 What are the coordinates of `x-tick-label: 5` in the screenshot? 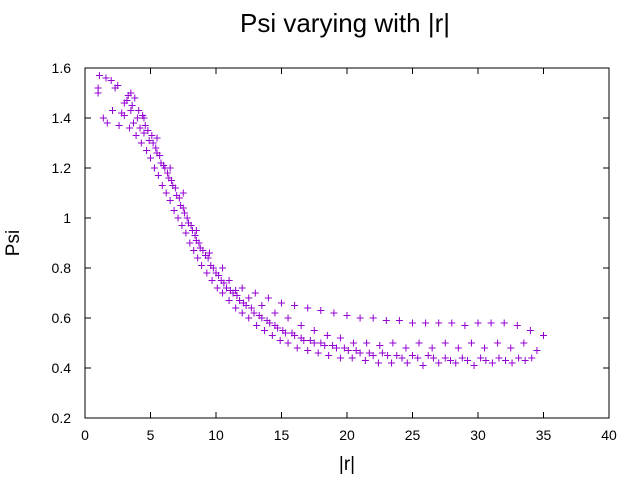 It's located at (151, 435).